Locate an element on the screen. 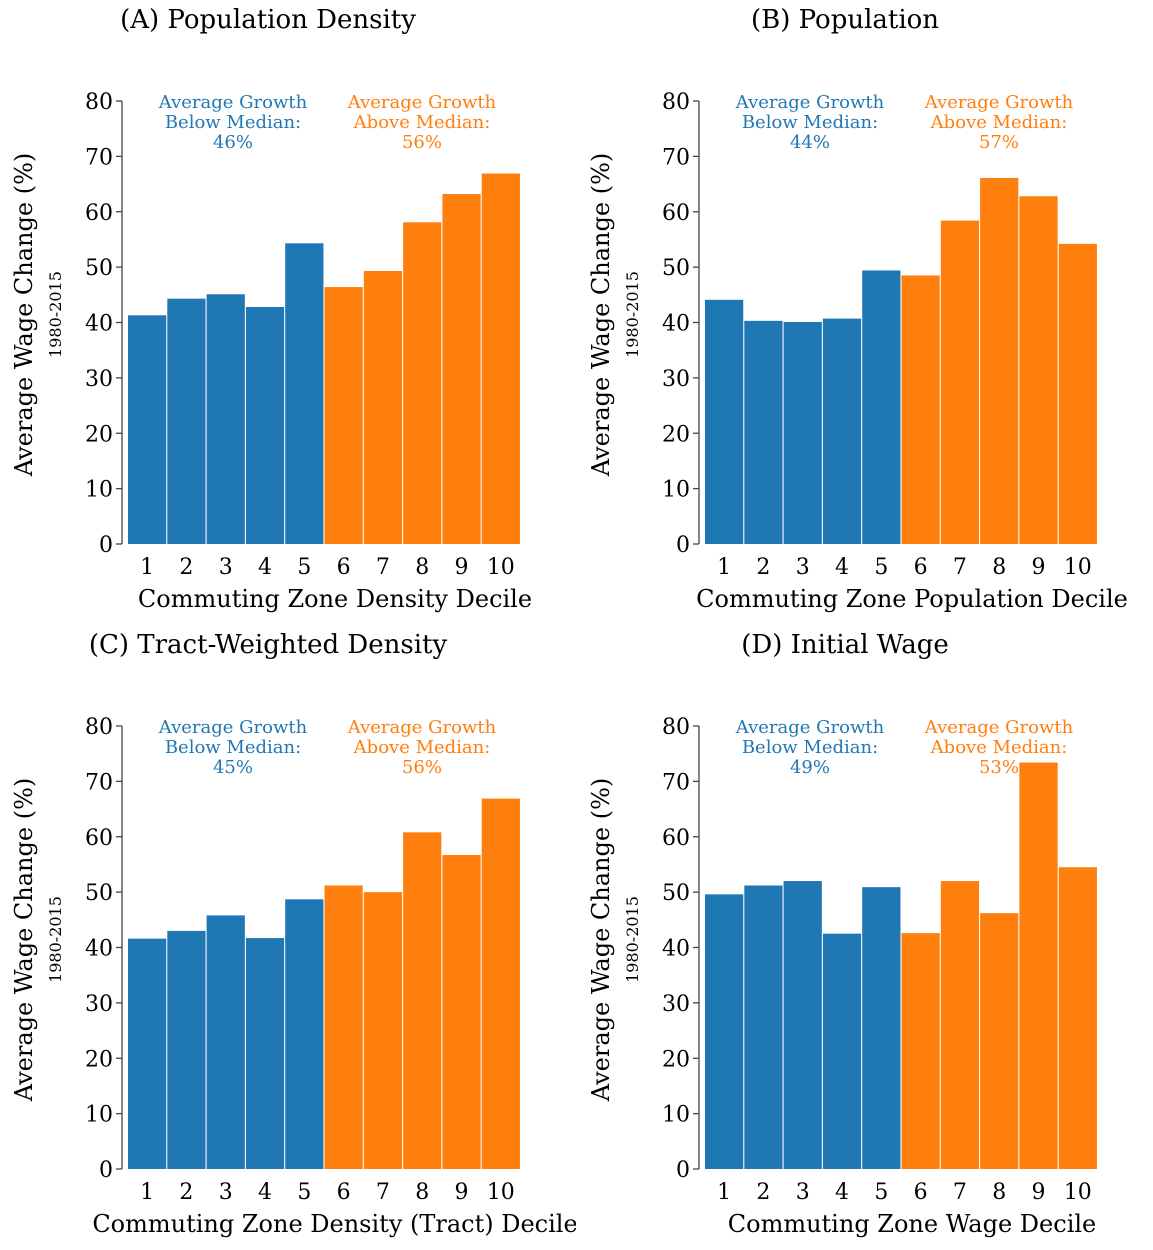 The width and height of the screenshot is (1153, 1250). x-axis-label: Commuting Zone Population Decile is located at coordinates (912, 599).